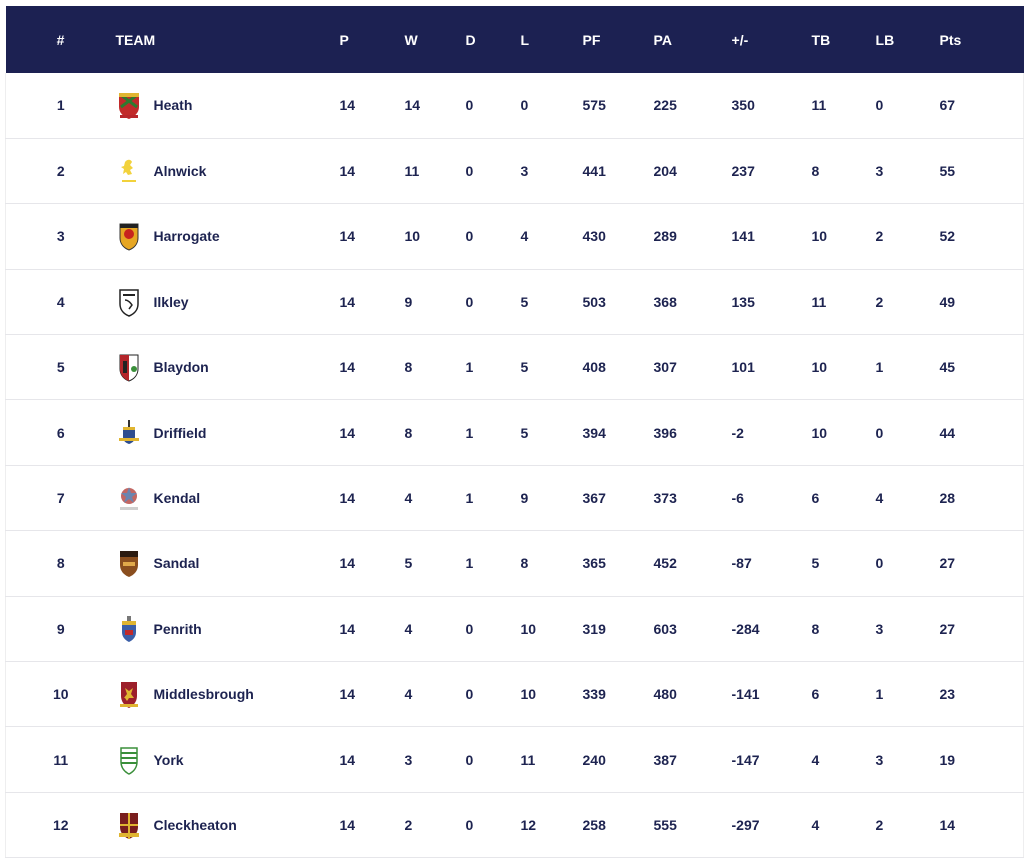  Describe the element at coordinates (60, 498) in the screenshot. I see `position-cell: 7` at that location.